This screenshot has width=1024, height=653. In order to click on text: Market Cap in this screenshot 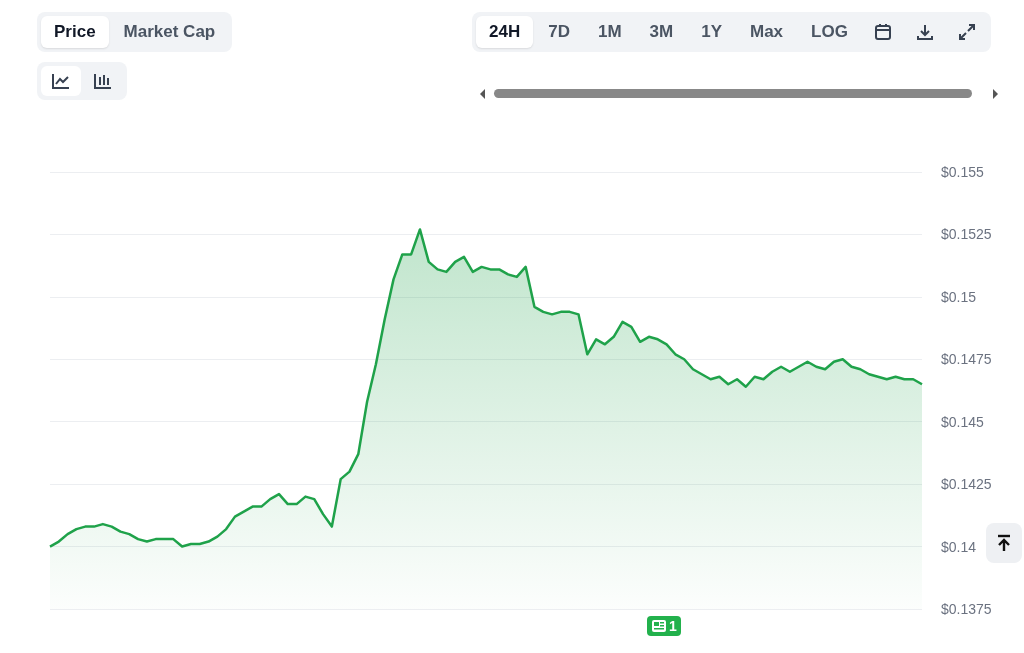, I will do `click(169, 32)`.